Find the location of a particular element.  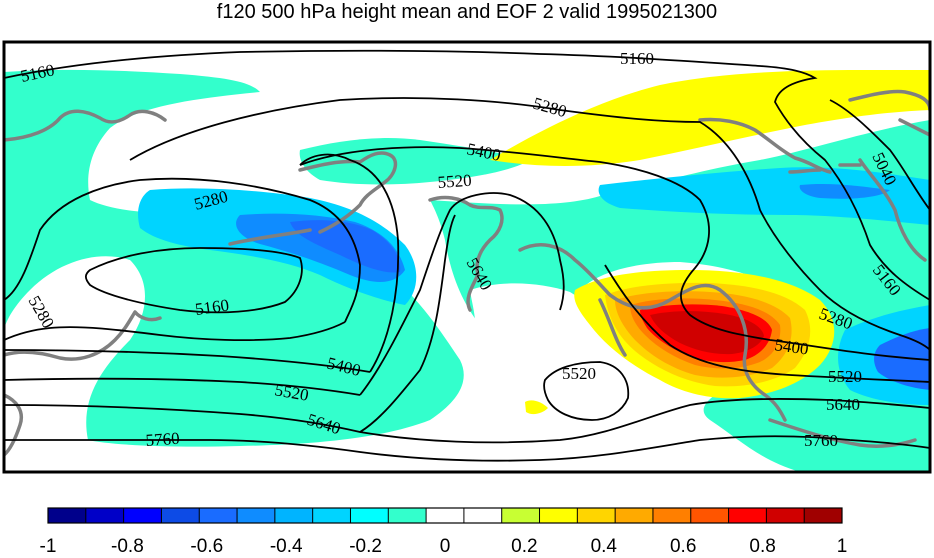

colorbar-tick-label: -0.6 is located at coordinates (207, 546).